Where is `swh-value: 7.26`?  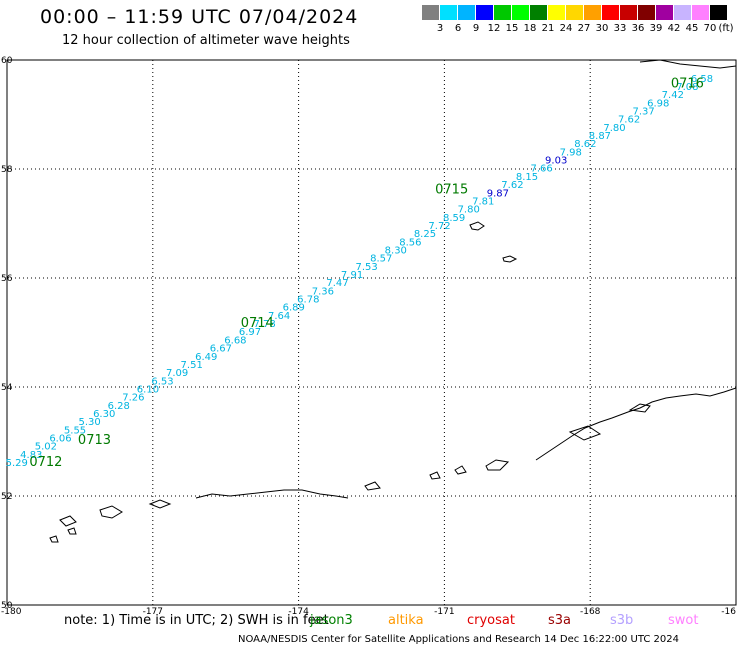 swh-value: 7.26 is located at coordinates (133, 398).